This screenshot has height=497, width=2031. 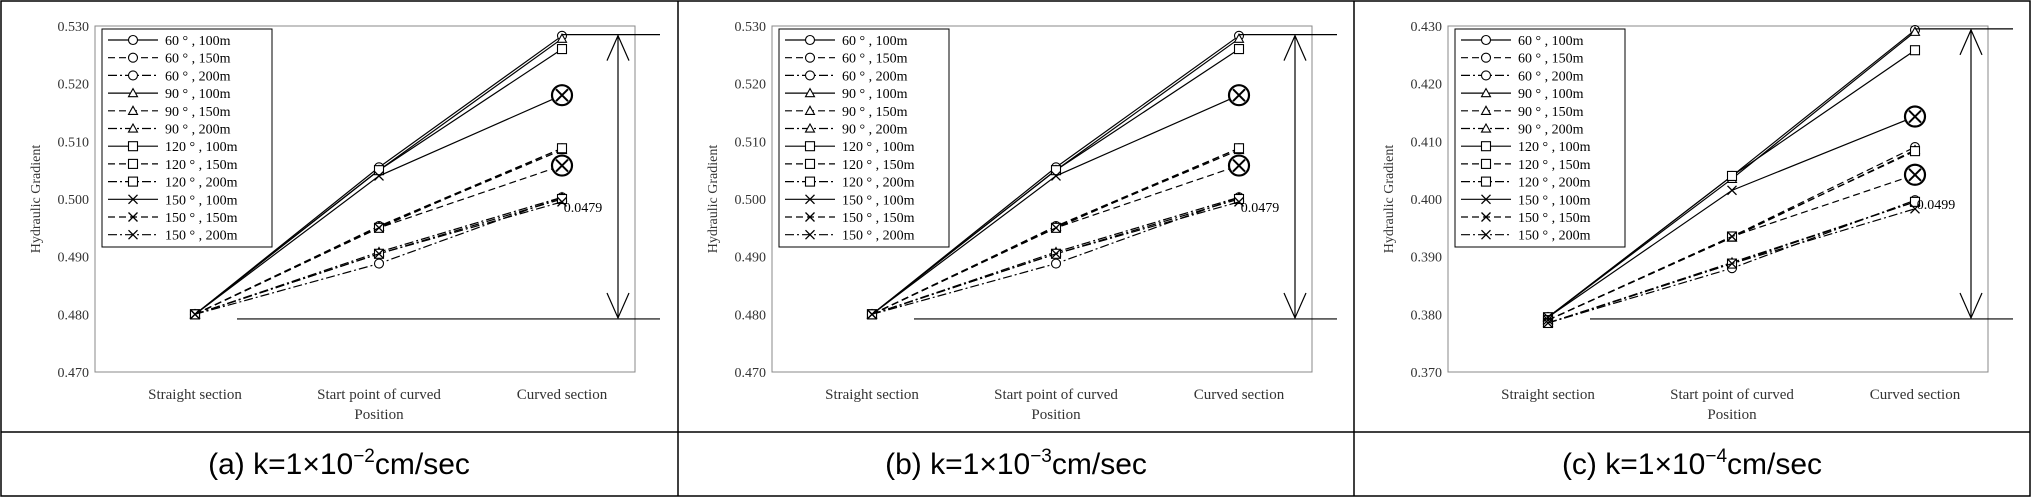 What do you see at coordinates (74, 27) in the screenshot?
I see `y-tick-label: 0.530` at bounding box center [74, 27].